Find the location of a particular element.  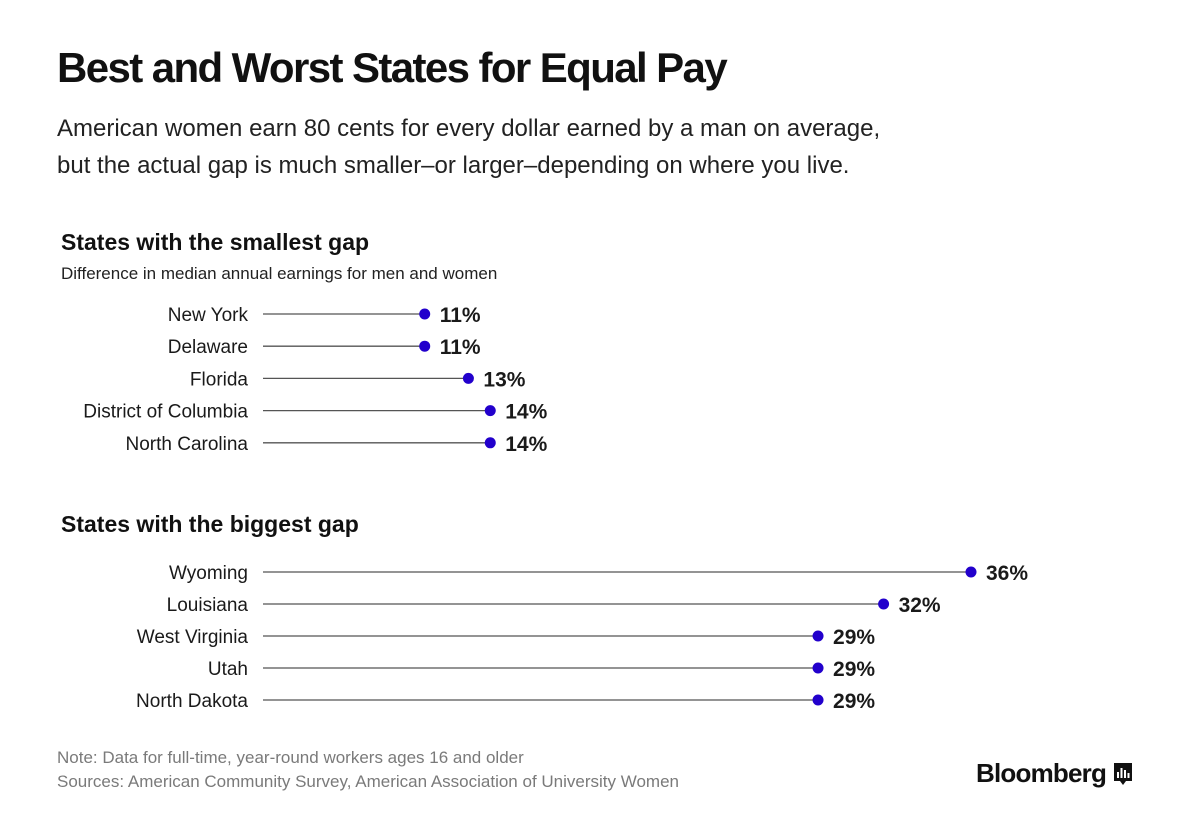

category-label-west-virginia: West Virginia is located at coordinates (193, 637).